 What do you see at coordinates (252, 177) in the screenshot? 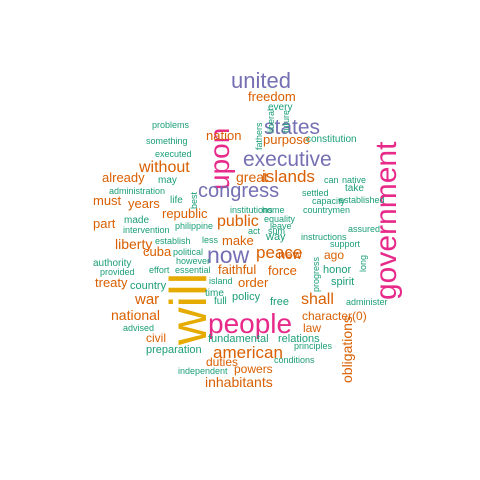
I see `word: great` at bounding box center [252, 177].